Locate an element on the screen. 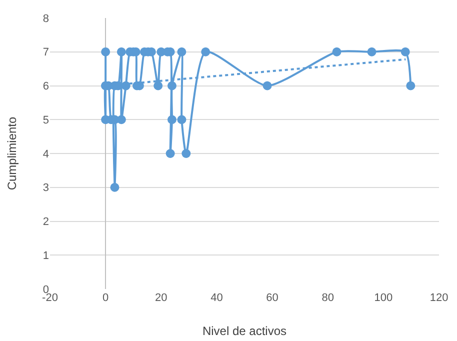  y-tick-label: 5 is located at coordinates (45, 120).